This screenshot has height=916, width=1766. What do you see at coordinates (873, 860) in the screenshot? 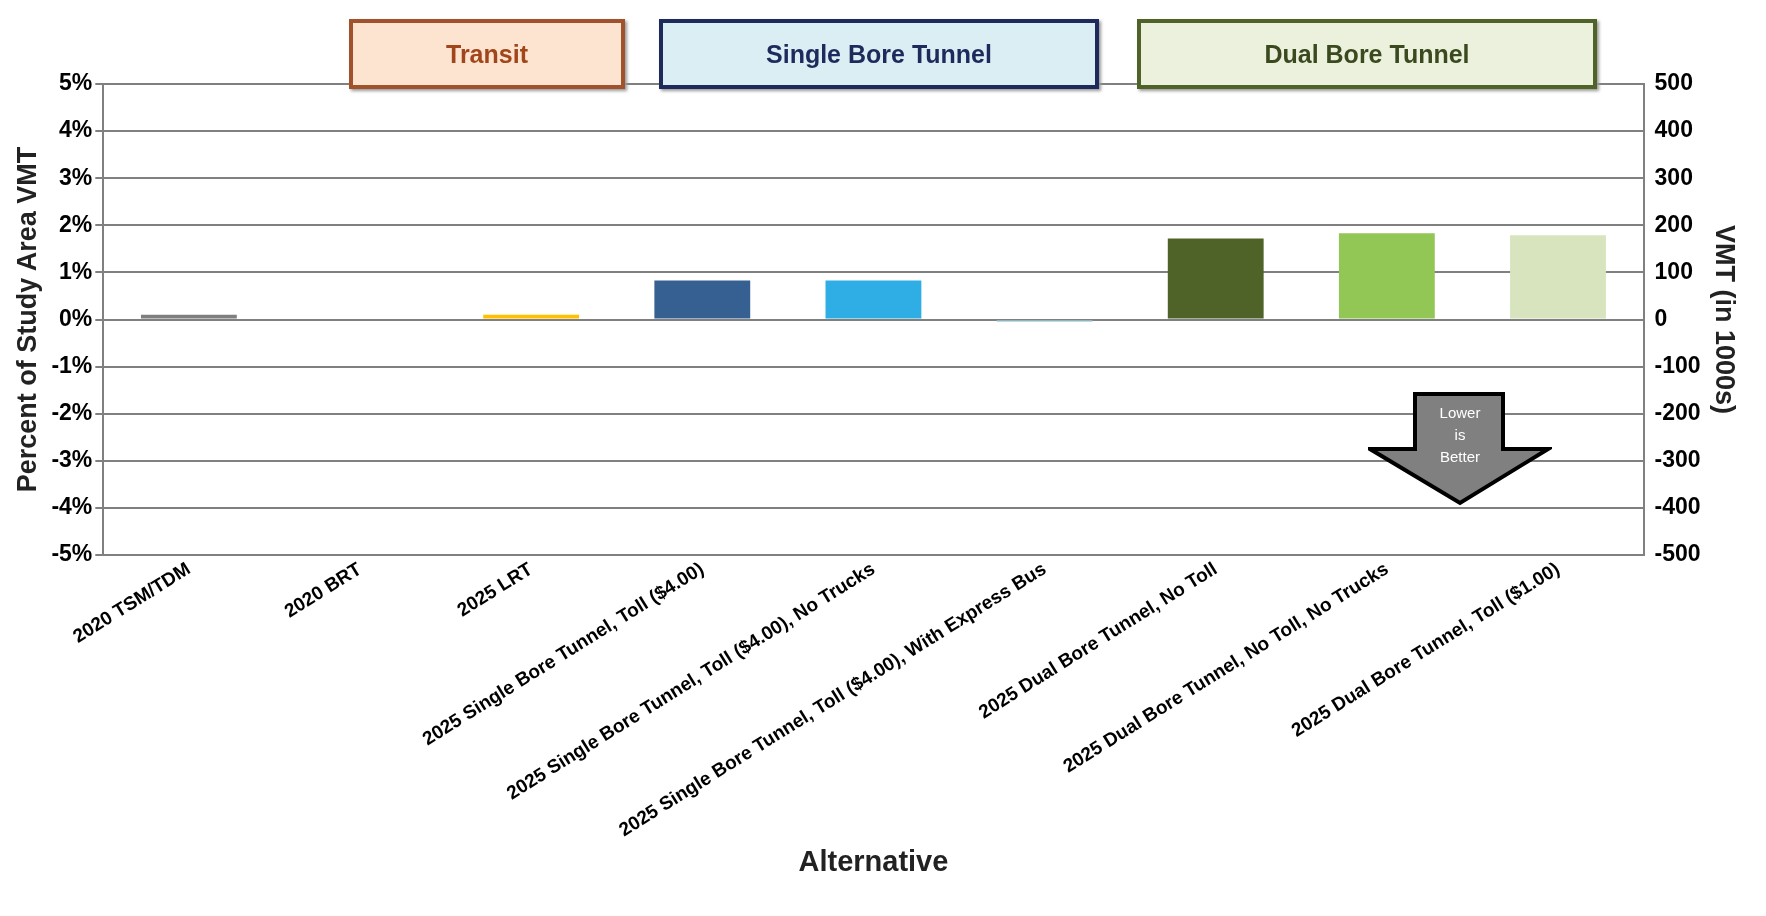
I see `x-axis-title: Alternative` at bounding box center [873, 860].